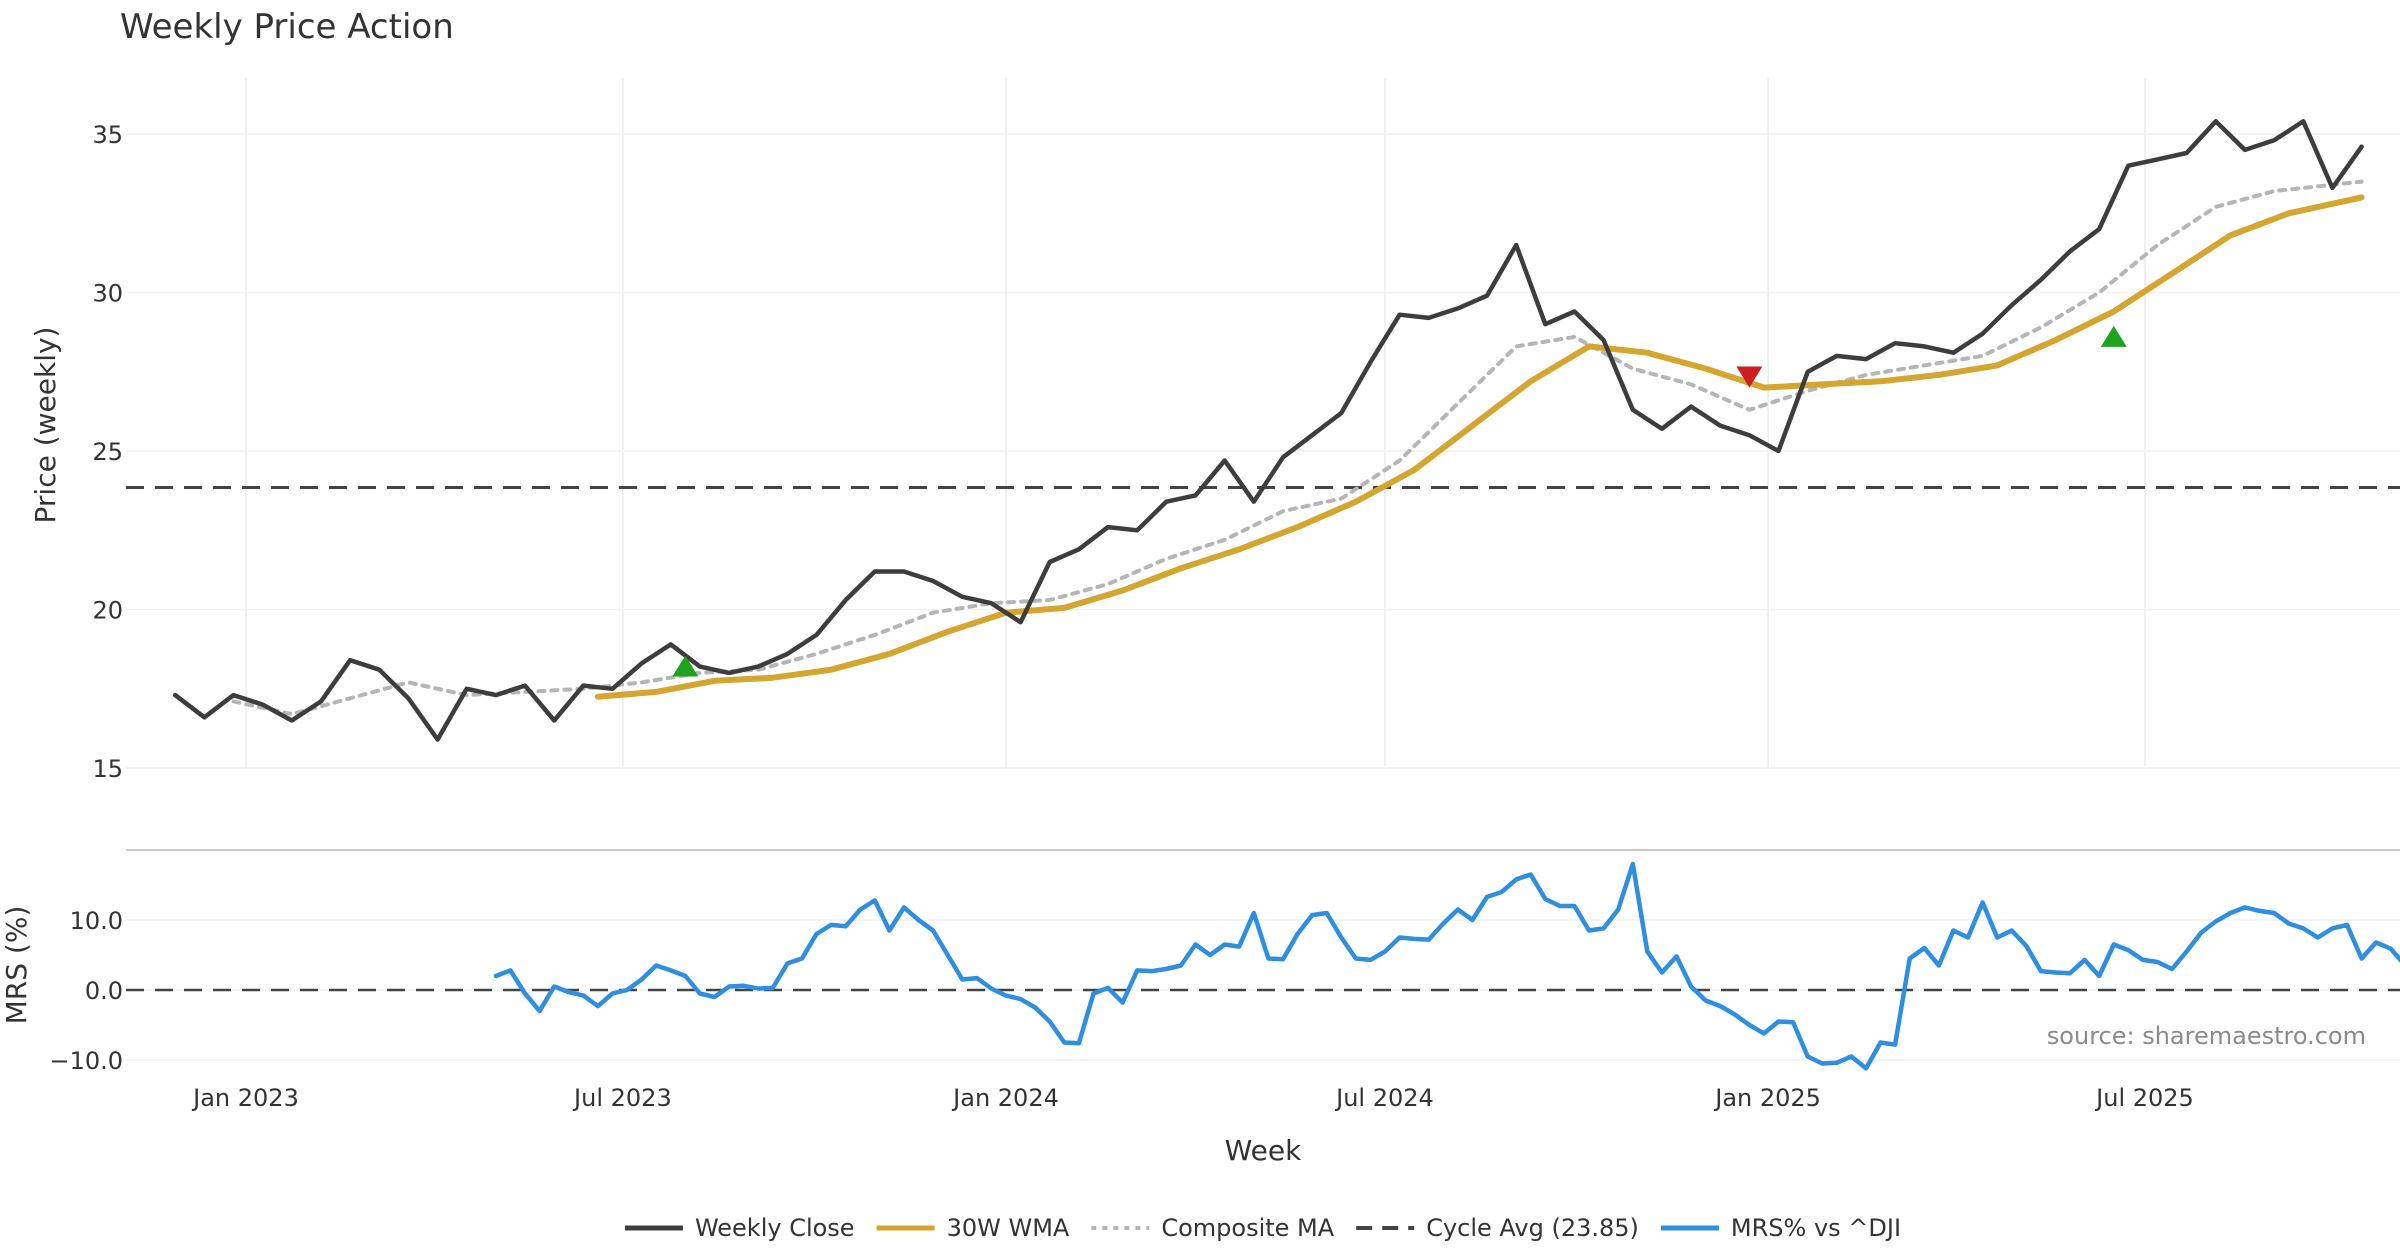  I want to click on price-y-ticks: 15 20 25 30 35, so click(107, 452).